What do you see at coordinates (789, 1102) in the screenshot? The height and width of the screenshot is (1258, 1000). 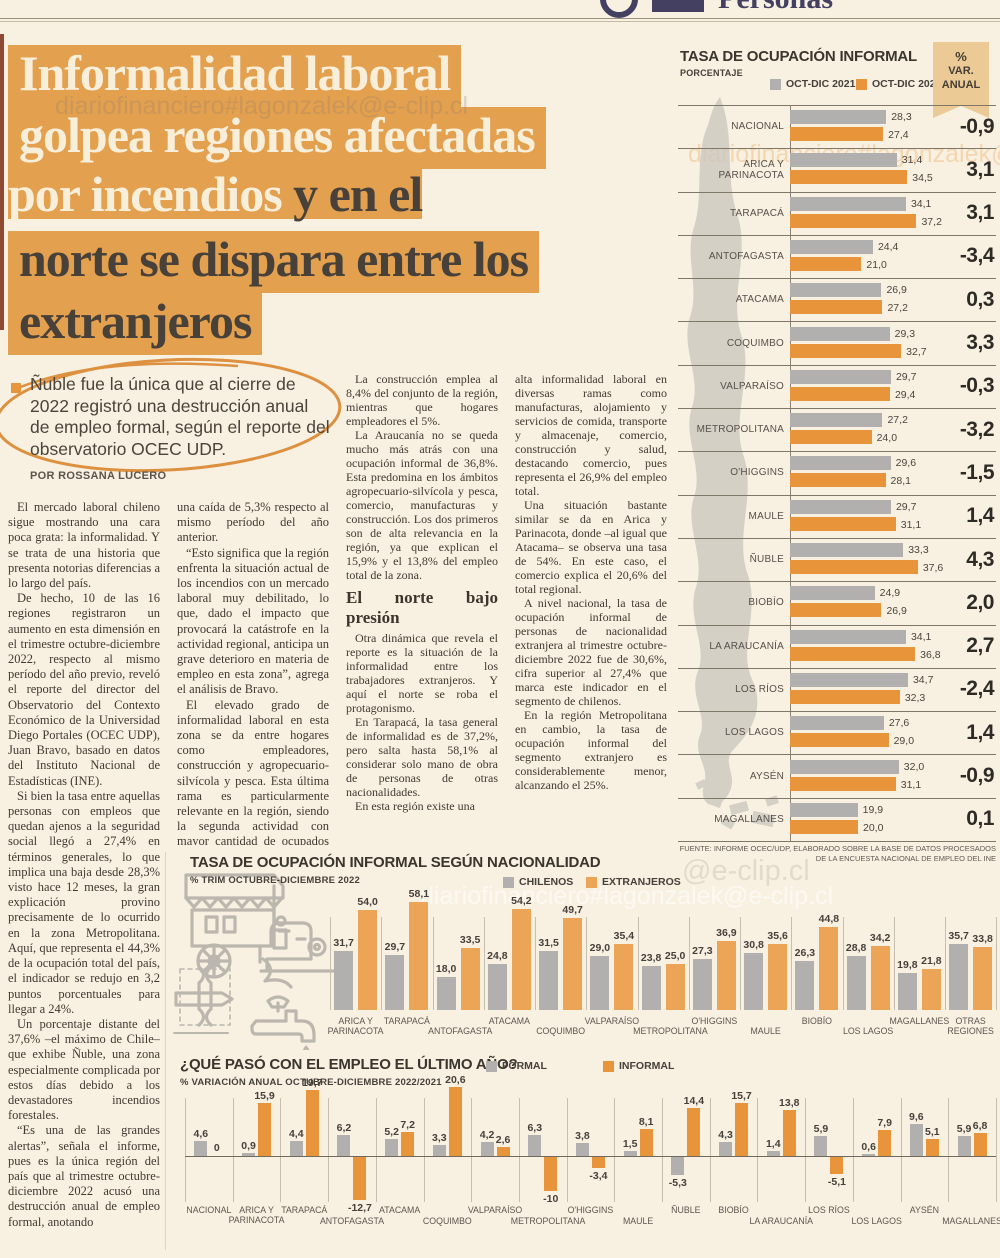 I see `bar-informal-value: 13,8` at bounding box center [789, 1102].